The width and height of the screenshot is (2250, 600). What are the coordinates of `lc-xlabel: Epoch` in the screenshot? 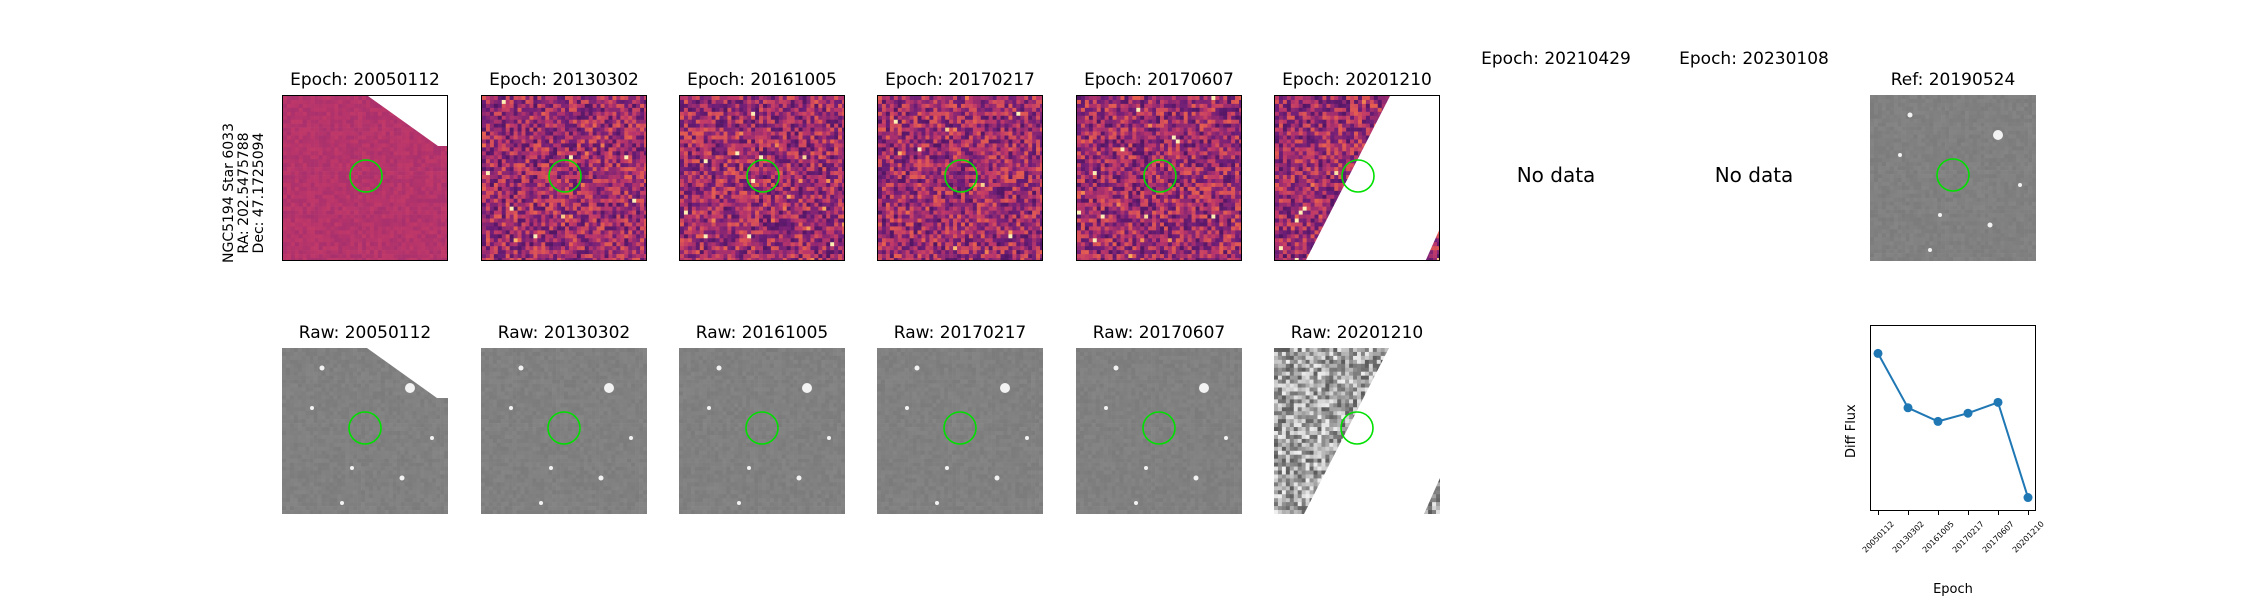 It's located at (1953, 589).